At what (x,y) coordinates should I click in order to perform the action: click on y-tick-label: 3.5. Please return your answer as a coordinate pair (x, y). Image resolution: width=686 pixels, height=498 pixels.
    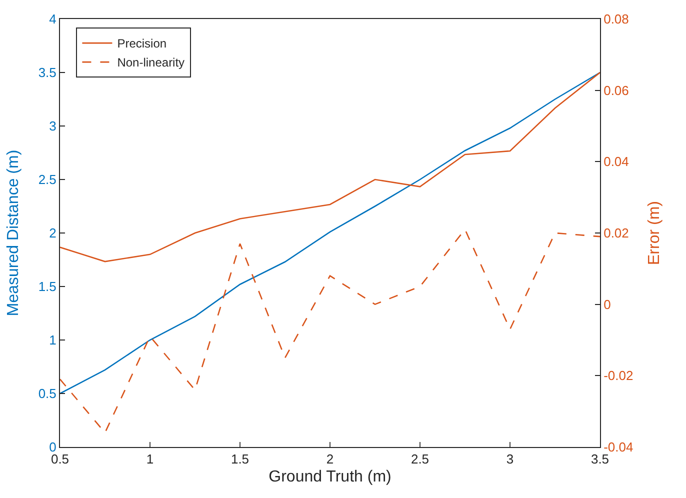
    Looking at the image, I should click on (47, 72).